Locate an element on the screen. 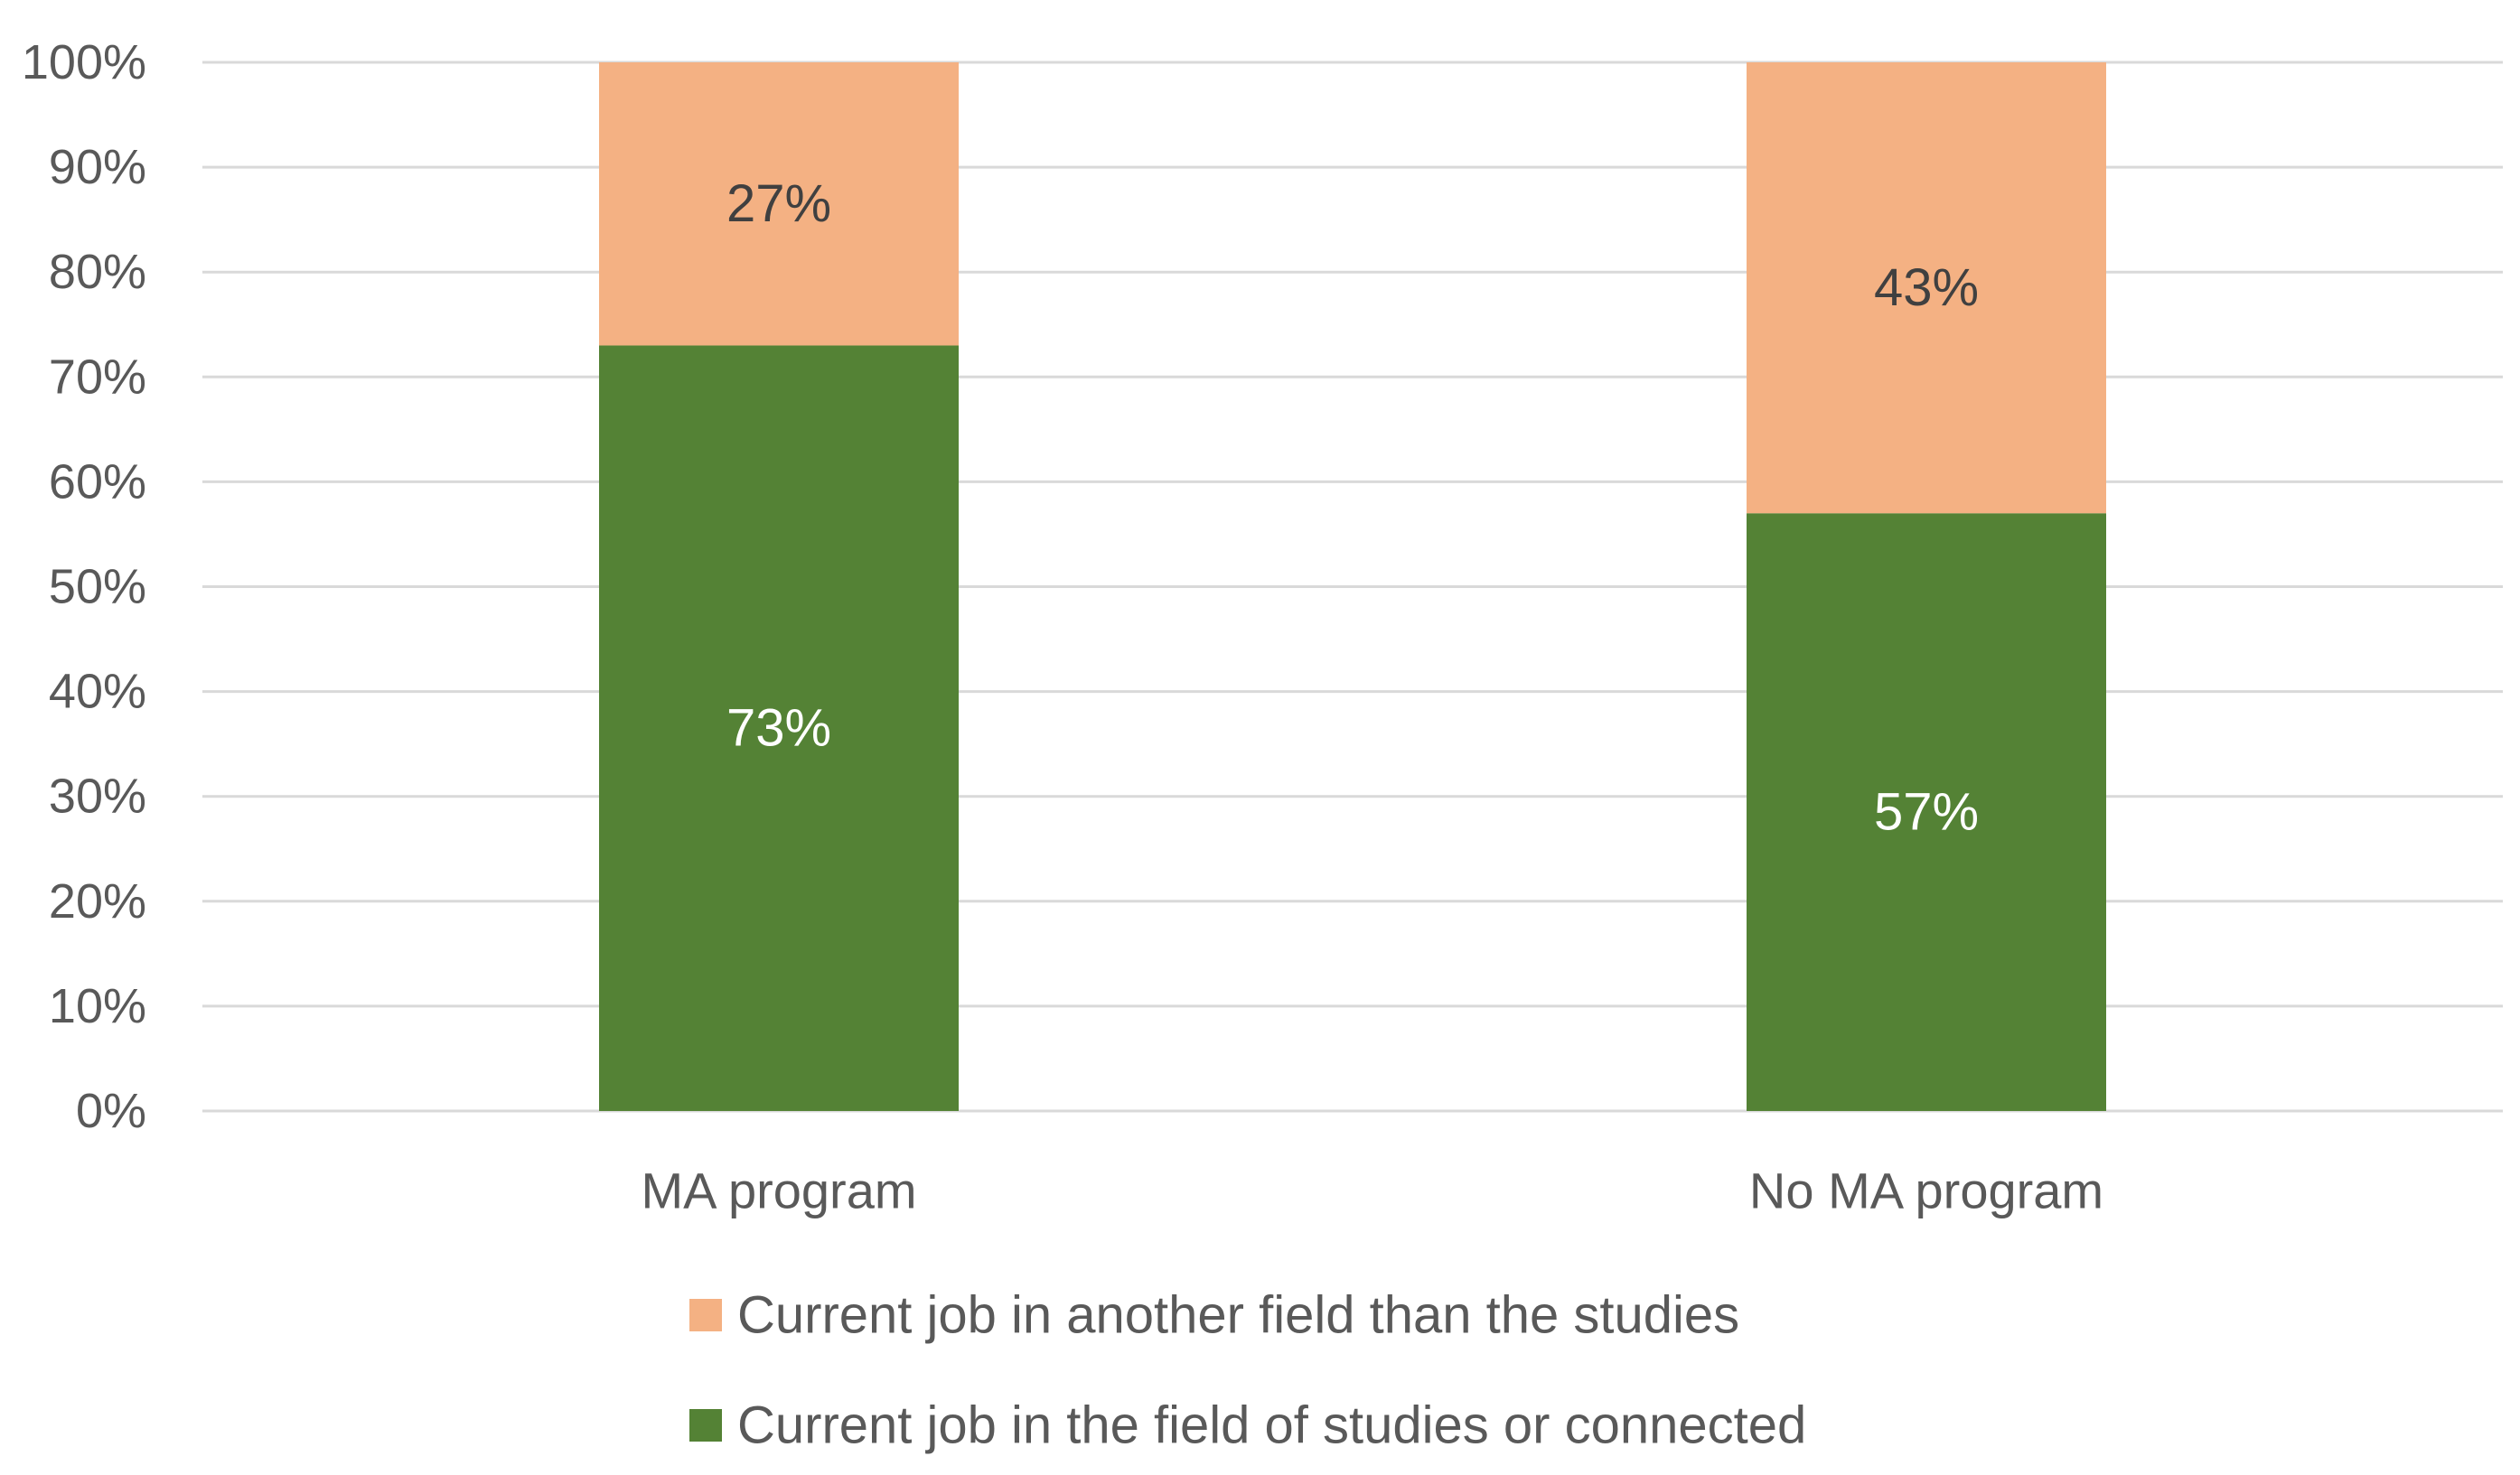 This screenshot has height=1475, width=2520. y-axis-ticks: 0% 10% 20% 30% 40% 50% 60% 70% 80% 90% 100% is located at coordinates (84, 586).